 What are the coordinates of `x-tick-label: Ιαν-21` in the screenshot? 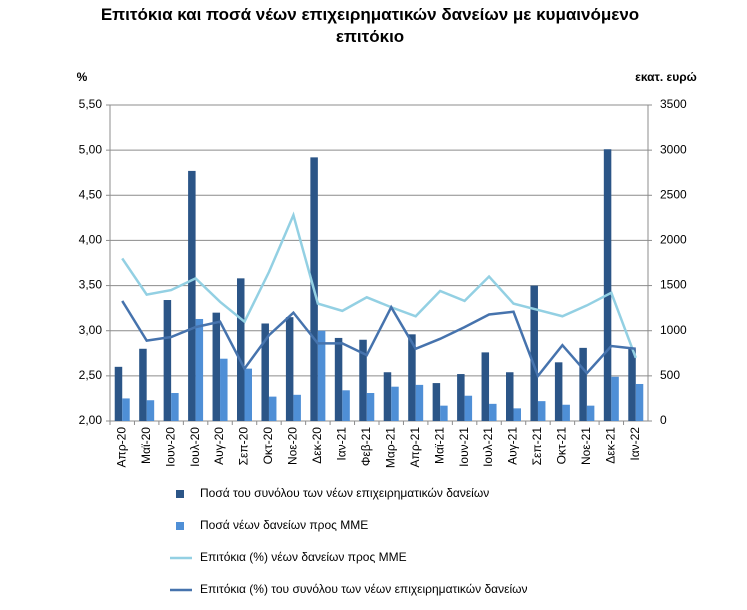 It's located at (341, 444).